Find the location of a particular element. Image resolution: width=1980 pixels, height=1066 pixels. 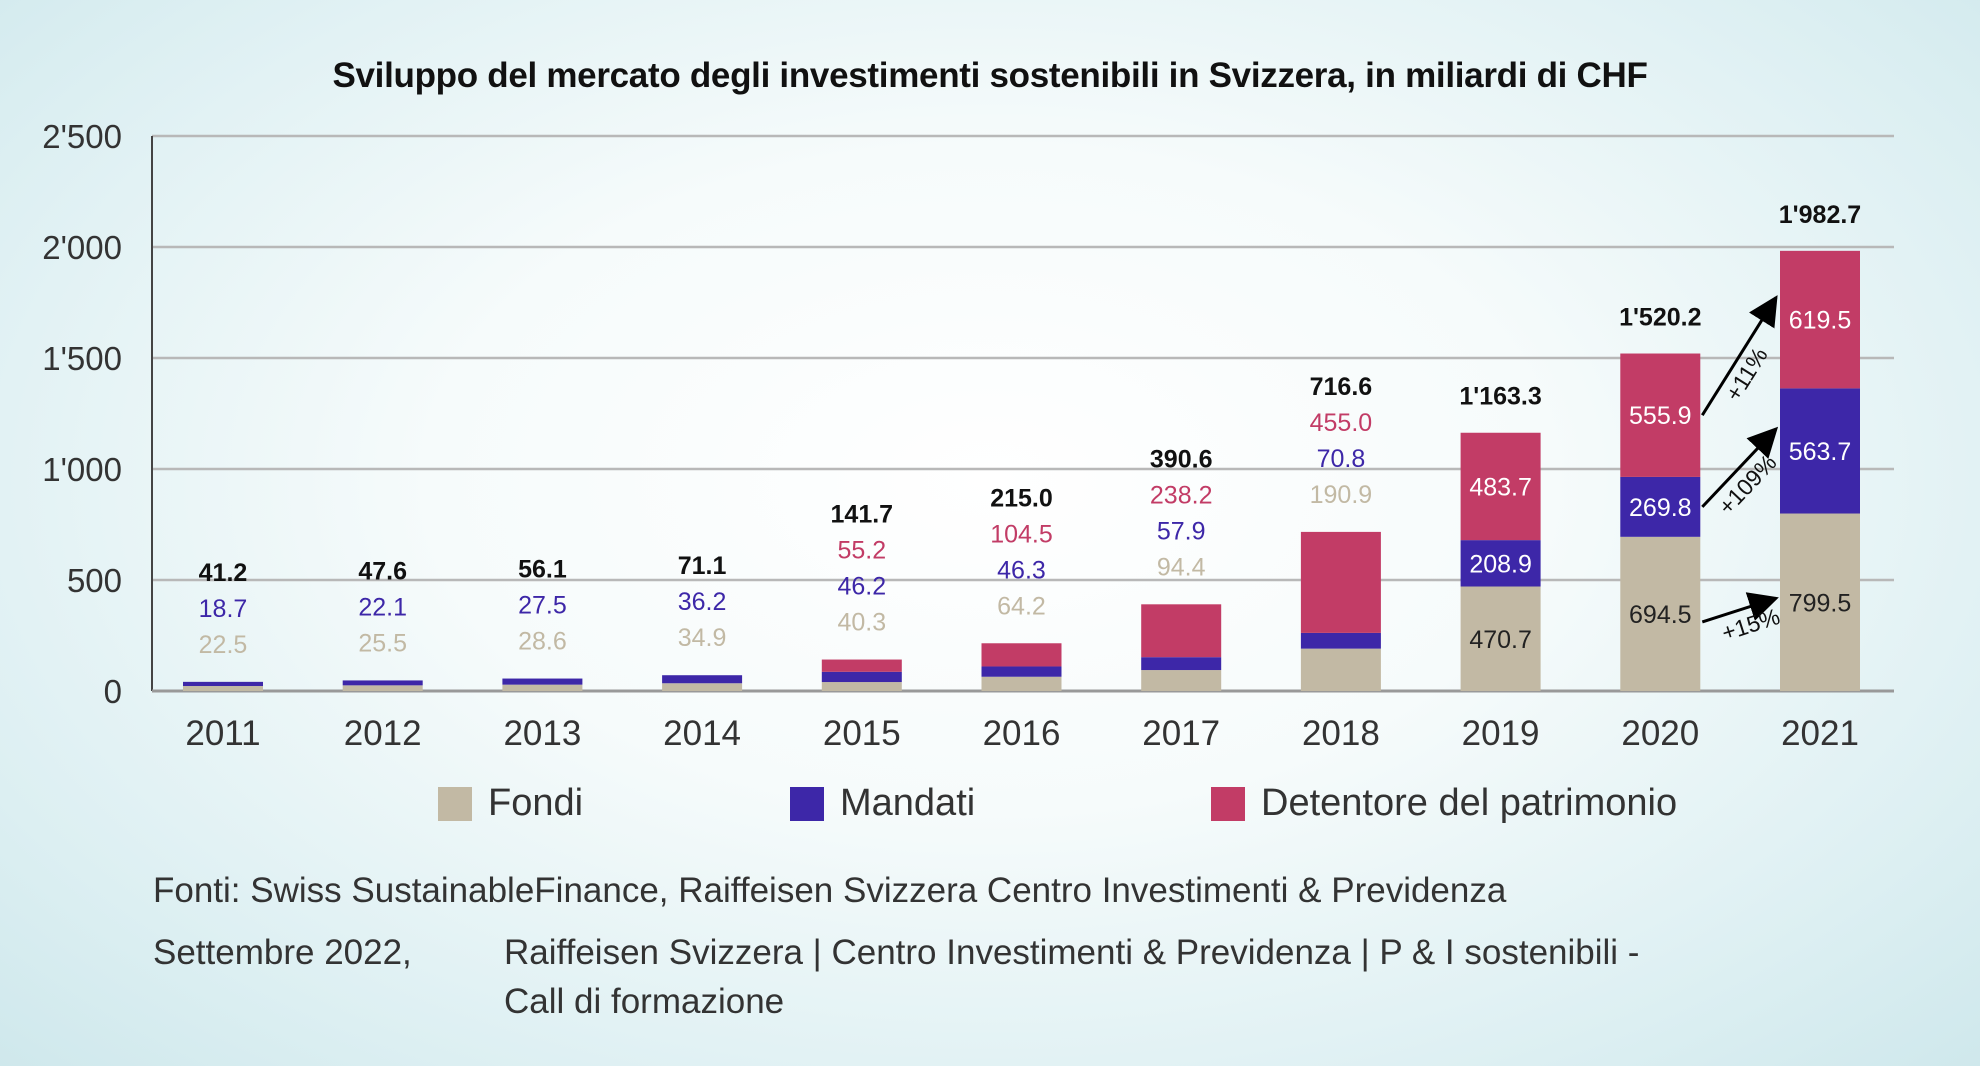

y-tick-label: 2'000 is located at coordinates (82, 247).